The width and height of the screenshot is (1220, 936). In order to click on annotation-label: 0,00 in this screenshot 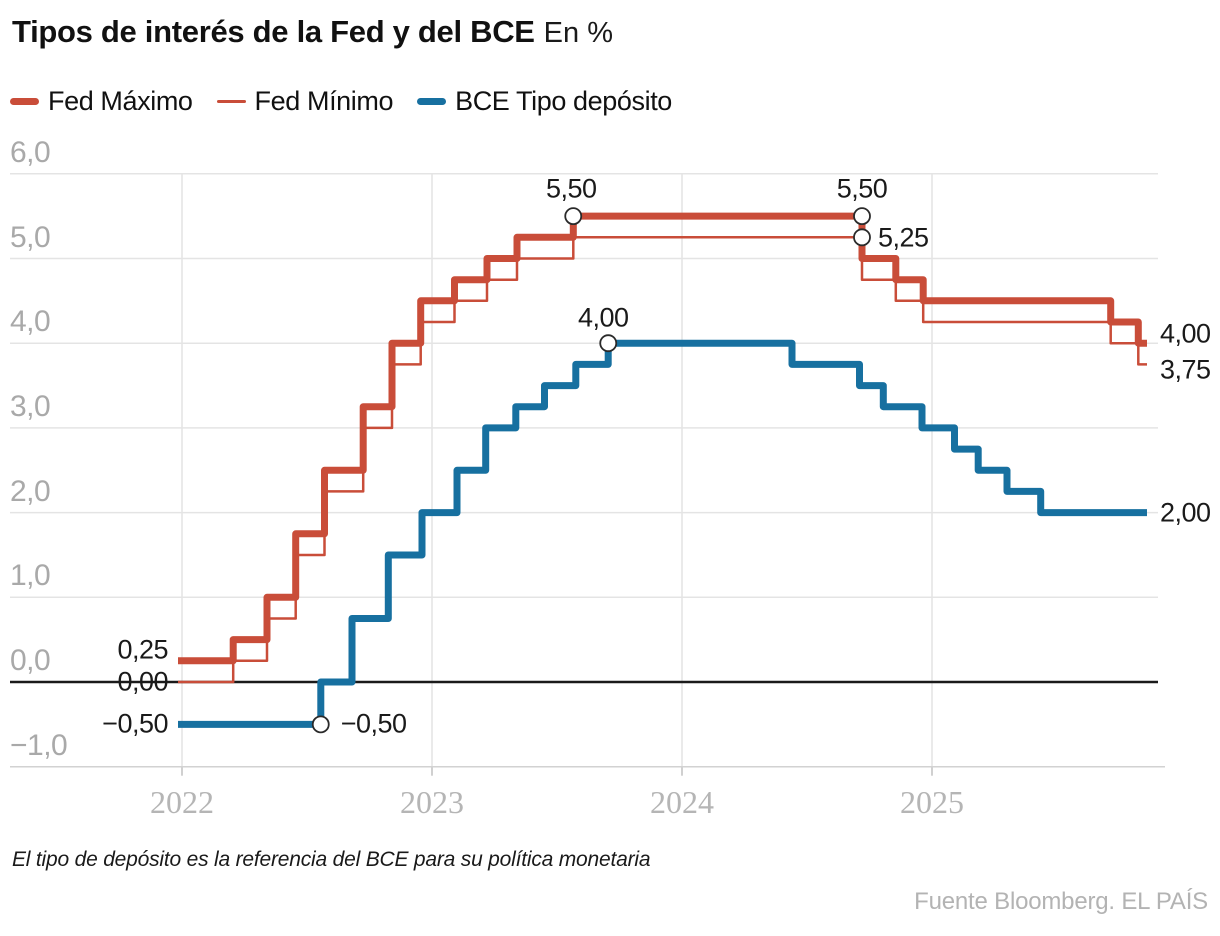, I will do `click(142, 681)`.